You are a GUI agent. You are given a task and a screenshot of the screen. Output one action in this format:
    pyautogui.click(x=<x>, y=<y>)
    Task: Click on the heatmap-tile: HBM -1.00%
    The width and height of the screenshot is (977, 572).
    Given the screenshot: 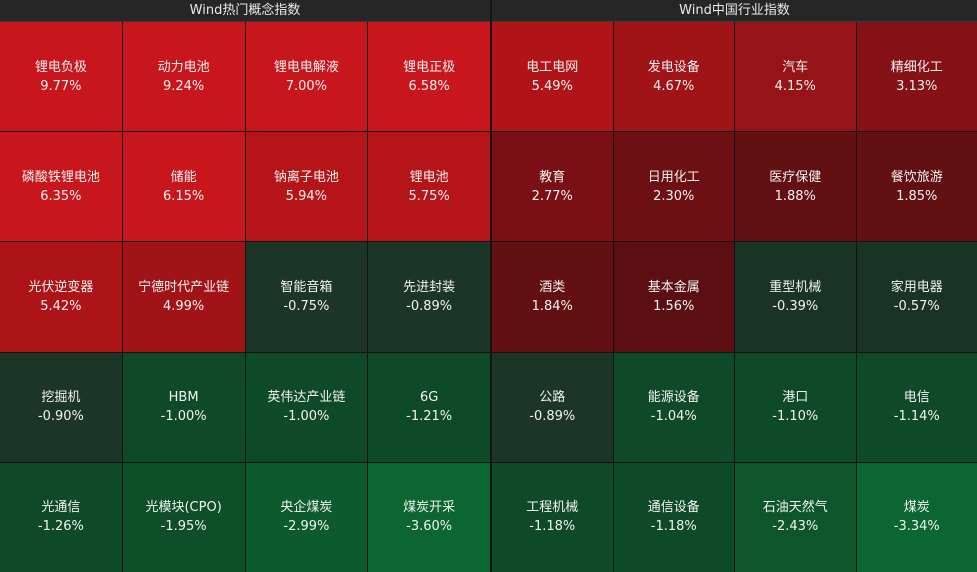 What is the action you would take?
    pyautogui.click(x=183, y=407)
    